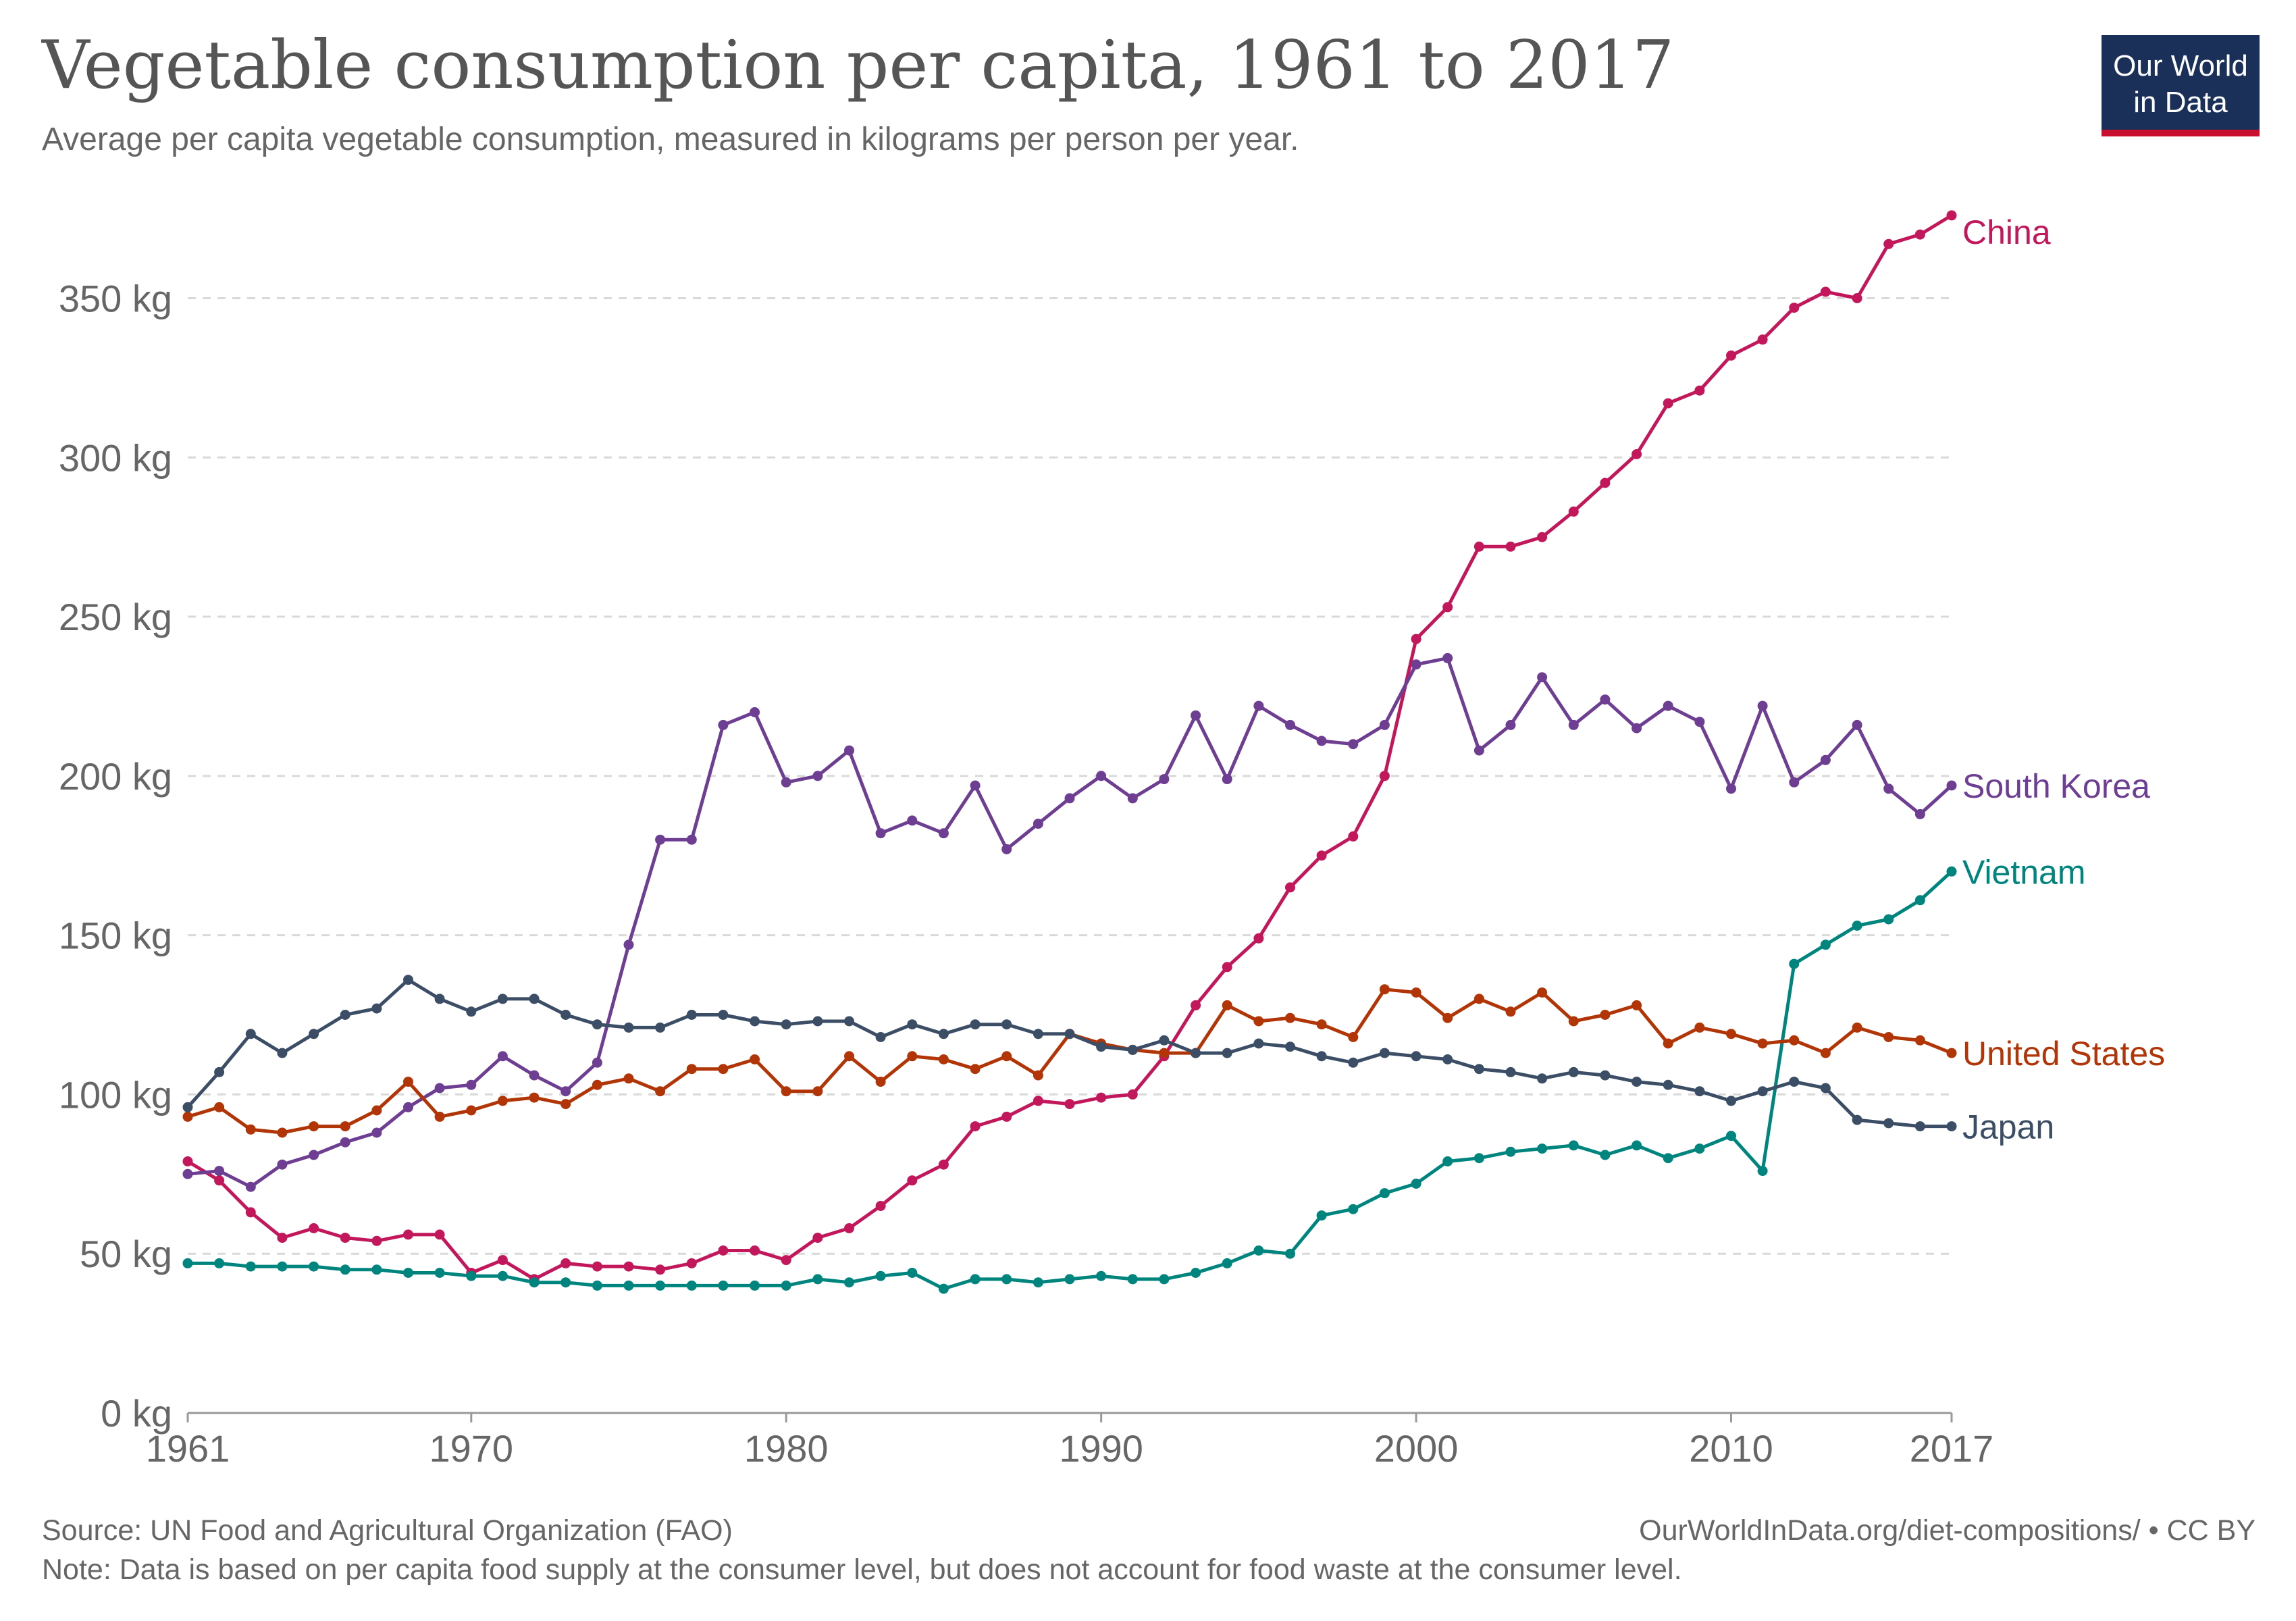 This screenshot has width=2296, height=1621. Describe the element at coordinates (2024, 872) in the screenshot. I see `series-label-vietnam: Vietnam` at that location.